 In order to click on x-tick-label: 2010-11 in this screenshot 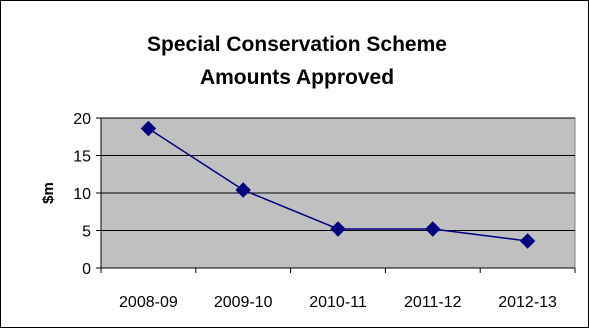, I will do `click(338, 302)`.